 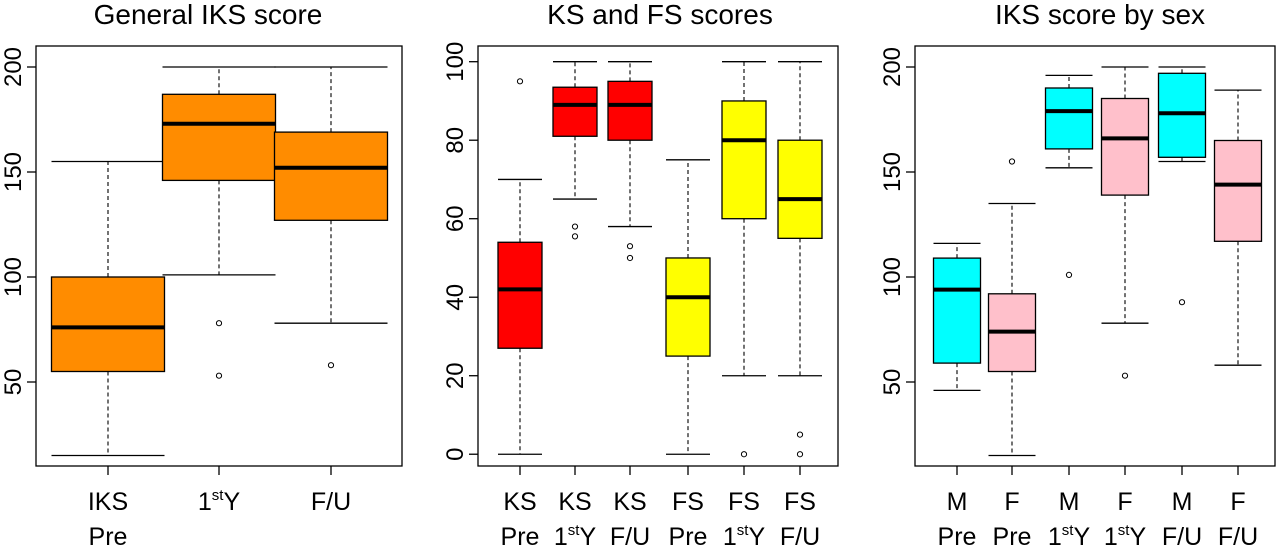 What do you see at coordinates (108, 502) in the screenshot?
I see `category-label-1: IKS` at bounding box center [108, 502].